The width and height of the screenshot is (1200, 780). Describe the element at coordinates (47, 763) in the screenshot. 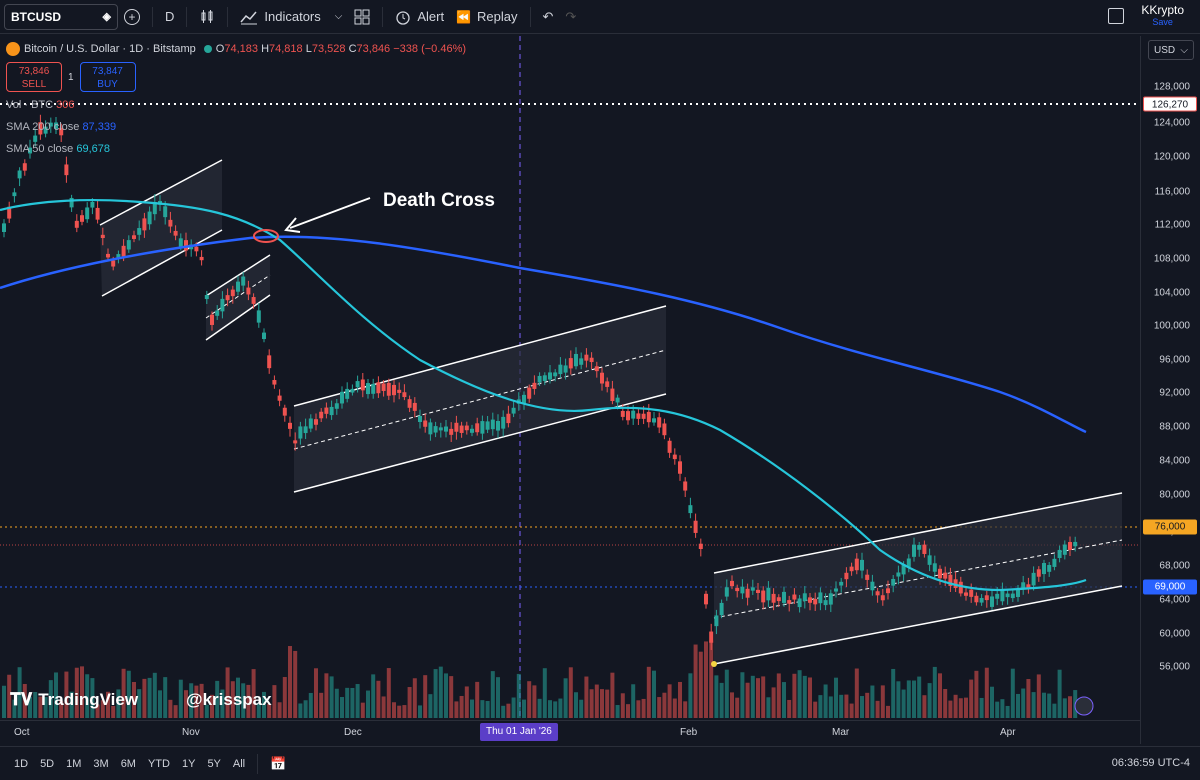

I see `range-button: 5D` at that location.